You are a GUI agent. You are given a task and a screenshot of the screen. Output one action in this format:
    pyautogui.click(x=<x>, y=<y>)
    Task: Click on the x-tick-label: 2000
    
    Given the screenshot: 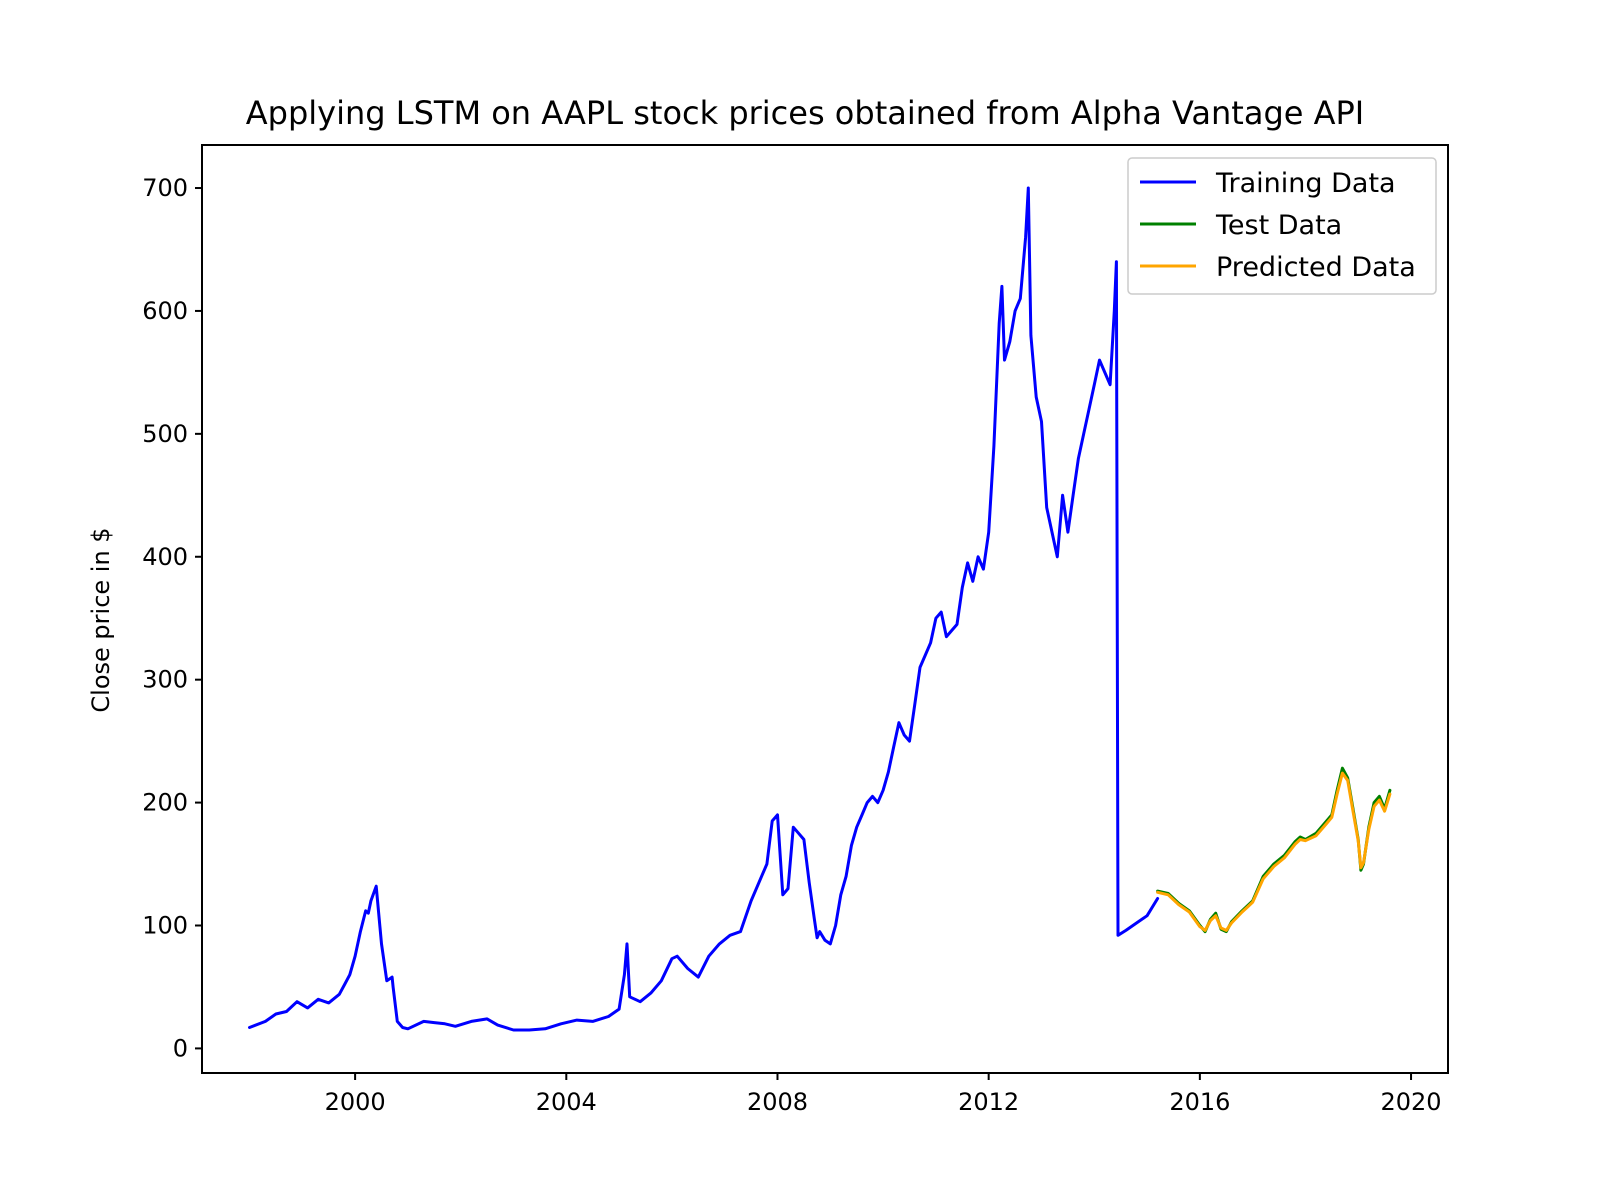 What is the action you would take?
    pyautogui.click(x=355, y=1102)
    